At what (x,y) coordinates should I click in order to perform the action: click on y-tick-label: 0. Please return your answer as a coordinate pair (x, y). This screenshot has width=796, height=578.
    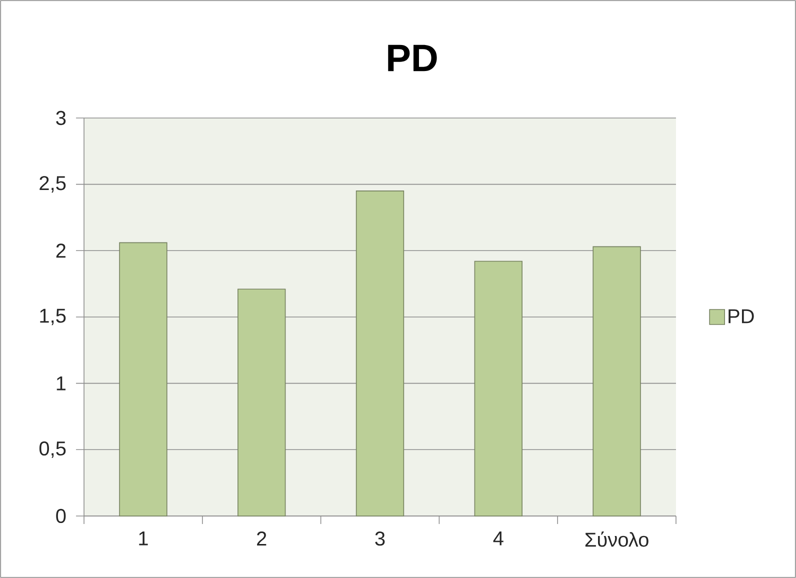
    Looking at the image, I should click on (61, 516).